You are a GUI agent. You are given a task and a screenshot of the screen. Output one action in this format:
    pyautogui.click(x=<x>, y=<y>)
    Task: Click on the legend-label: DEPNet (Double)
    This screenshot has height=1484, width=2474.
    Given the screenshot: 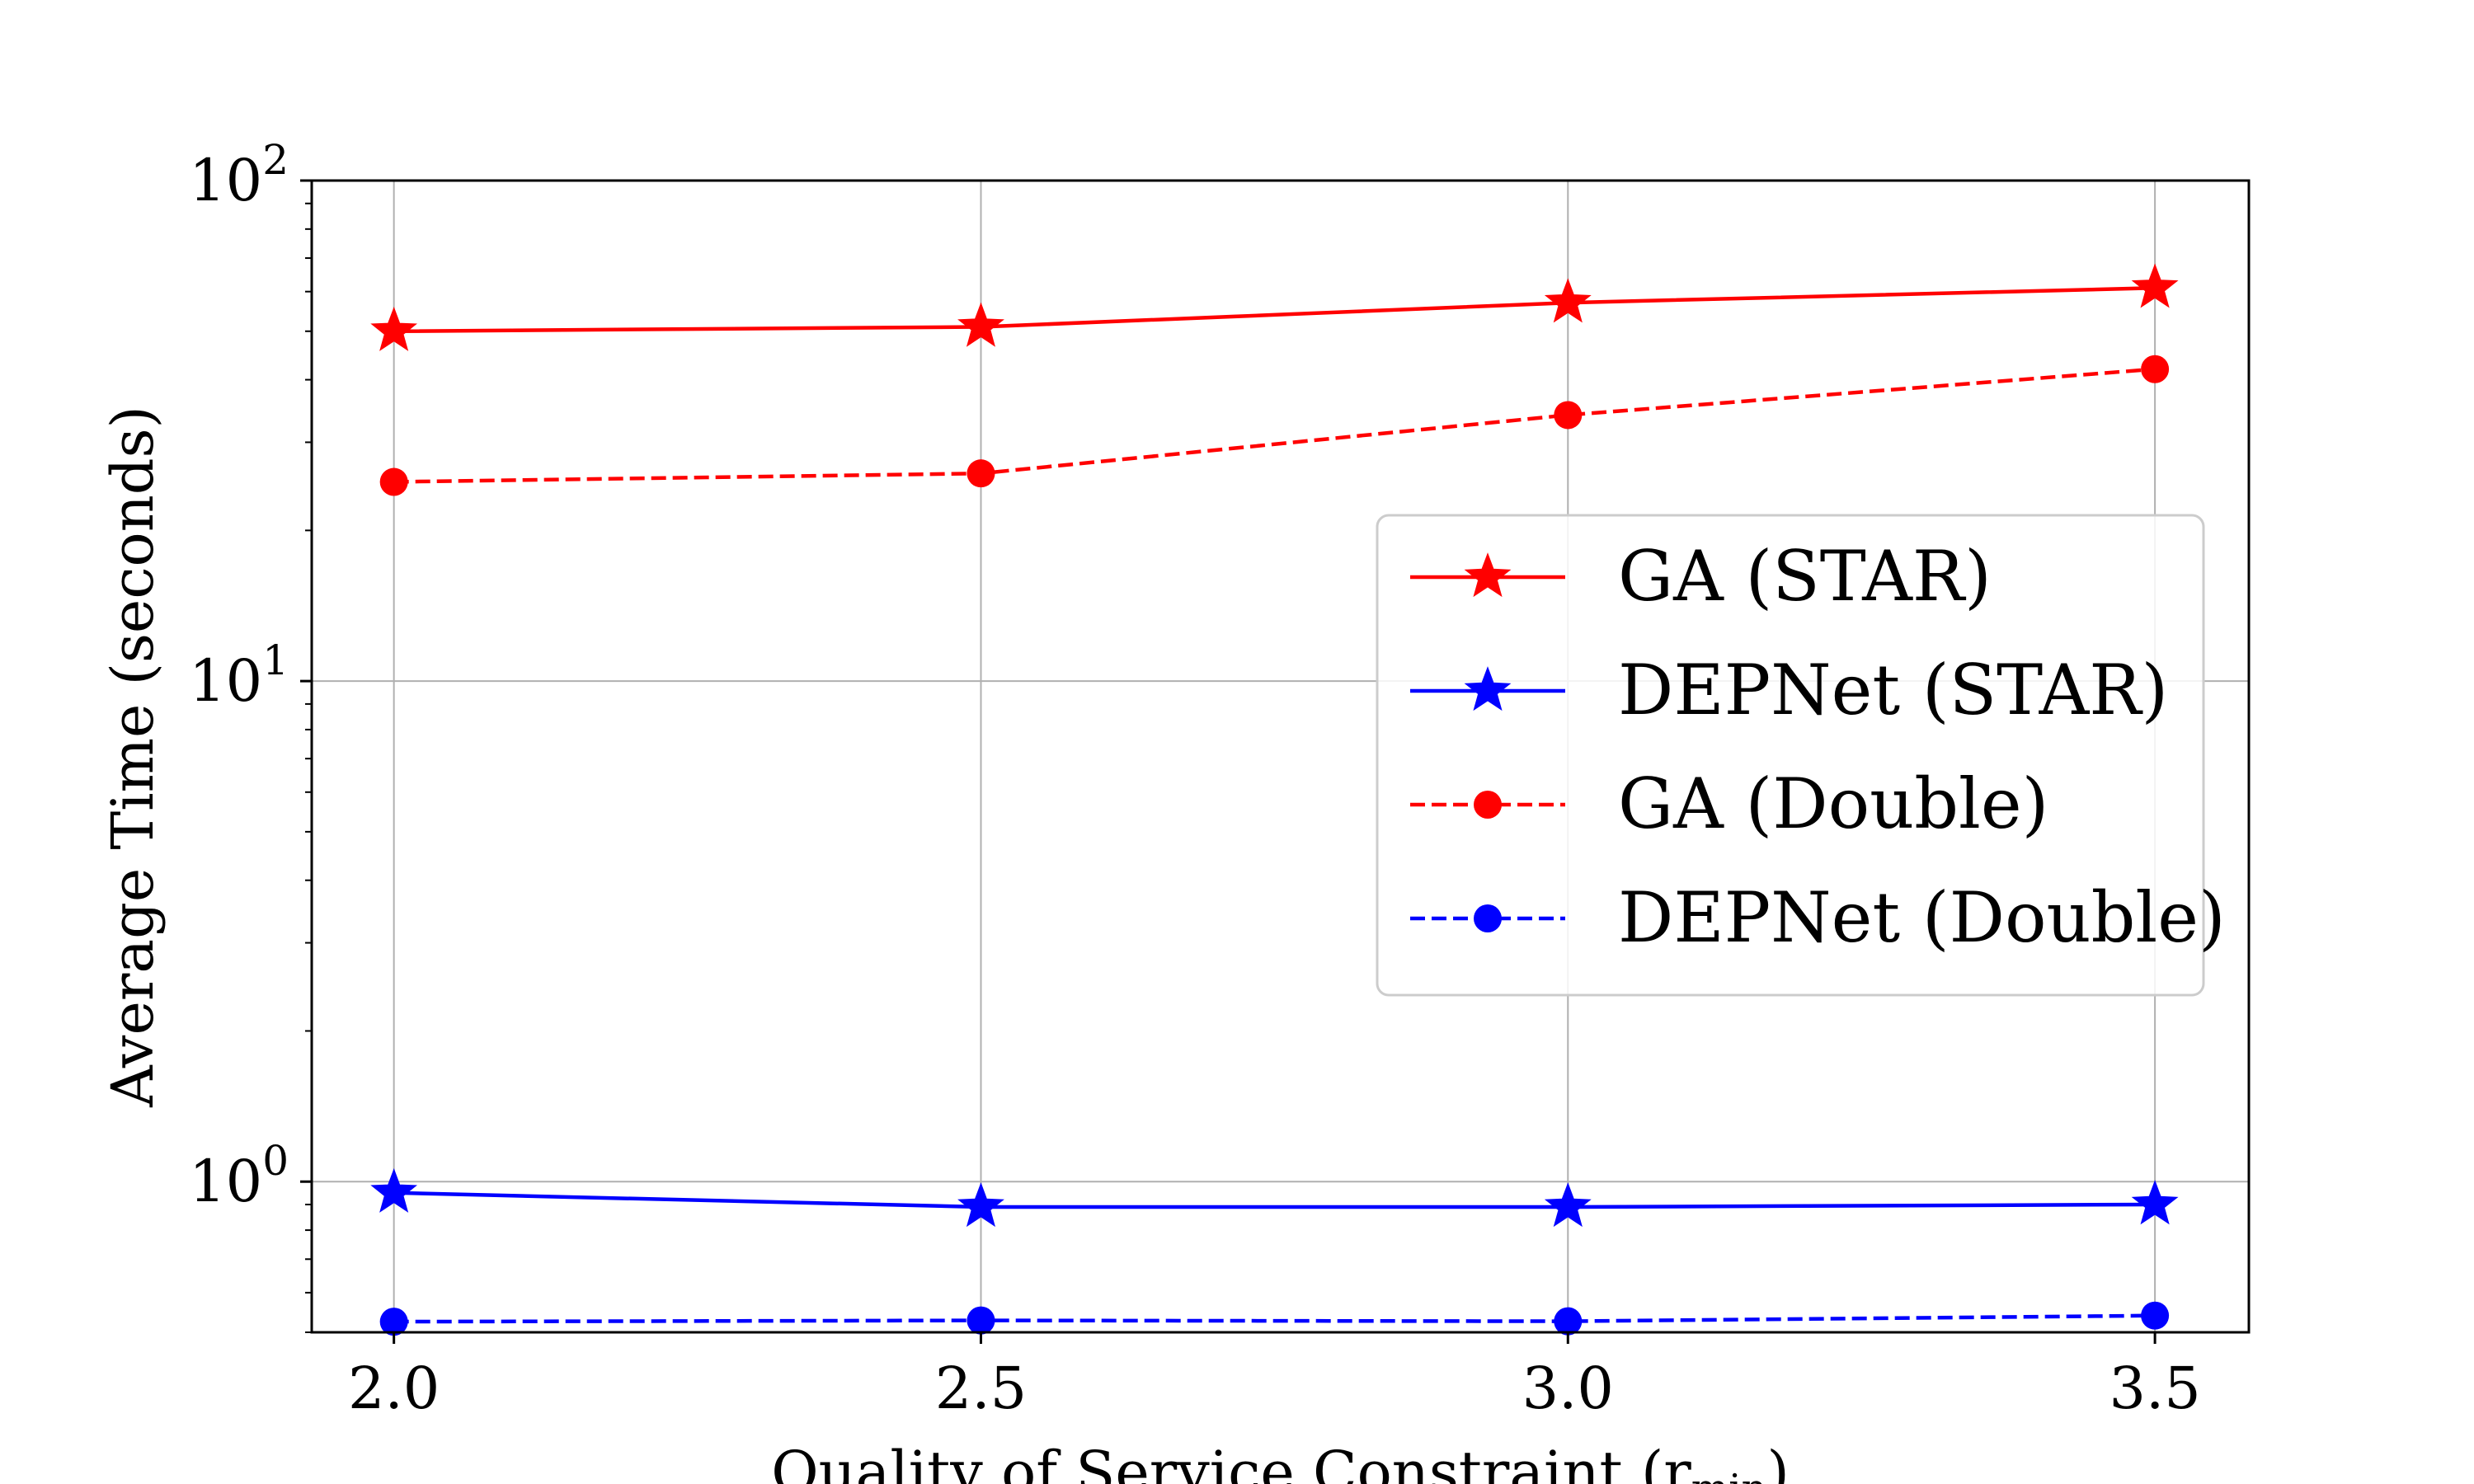 What is the action you would take?
    pyautogui.click(x=1922, y=917)
    